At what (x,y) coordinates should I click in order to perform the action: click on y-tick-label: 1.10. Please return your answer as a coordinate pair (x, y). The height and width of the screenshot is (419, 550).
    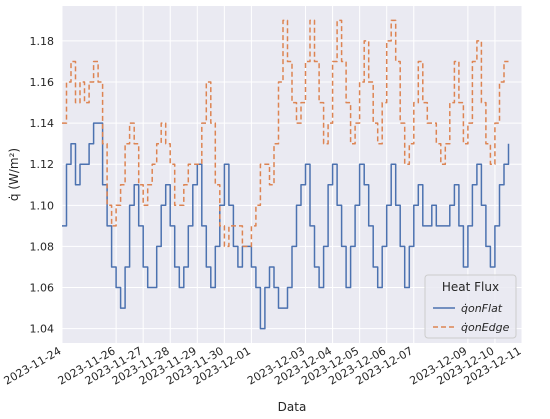
    Looking at the image, I should click on (42, 205).